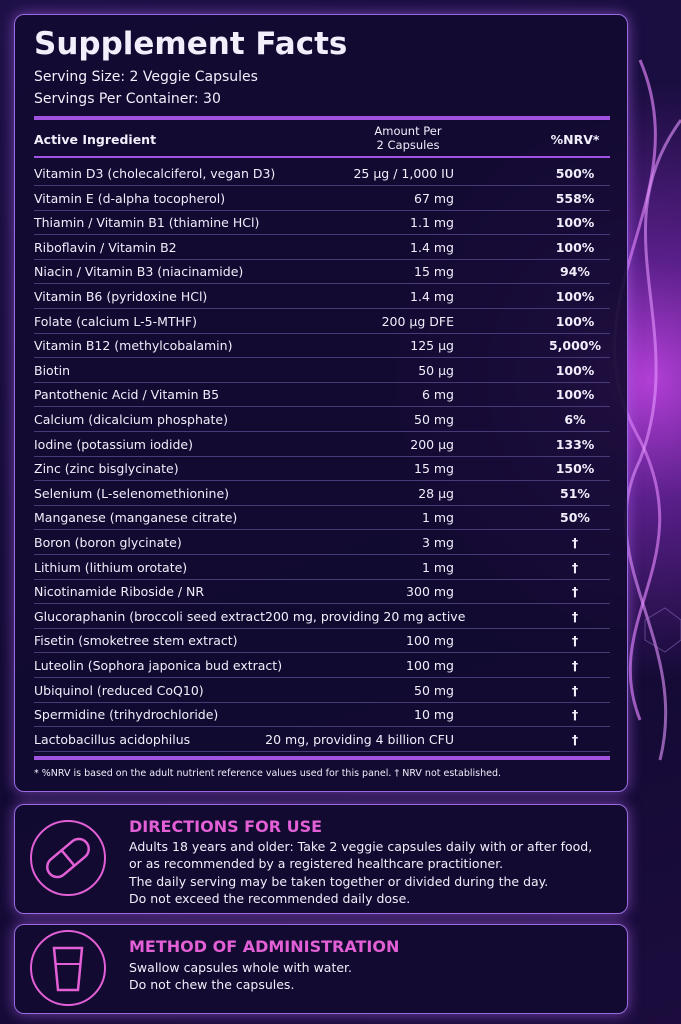  What do you see at coordinates (322, 469) in the screenshot?
I see `table-row: Zinc (zinc bisglycinate) 15 mg 150%` at bounding box center [322, 469].